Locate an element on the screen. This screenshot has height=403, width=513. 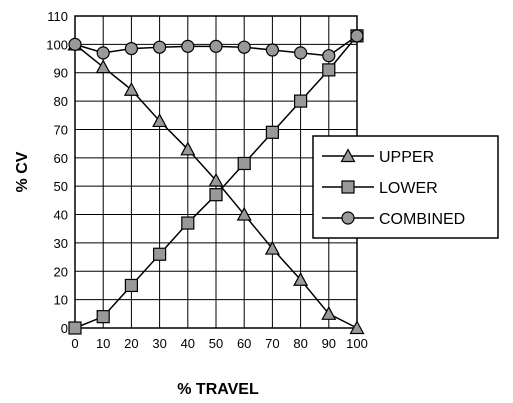
legend-marker-upper is located at coordinates (348, 155).